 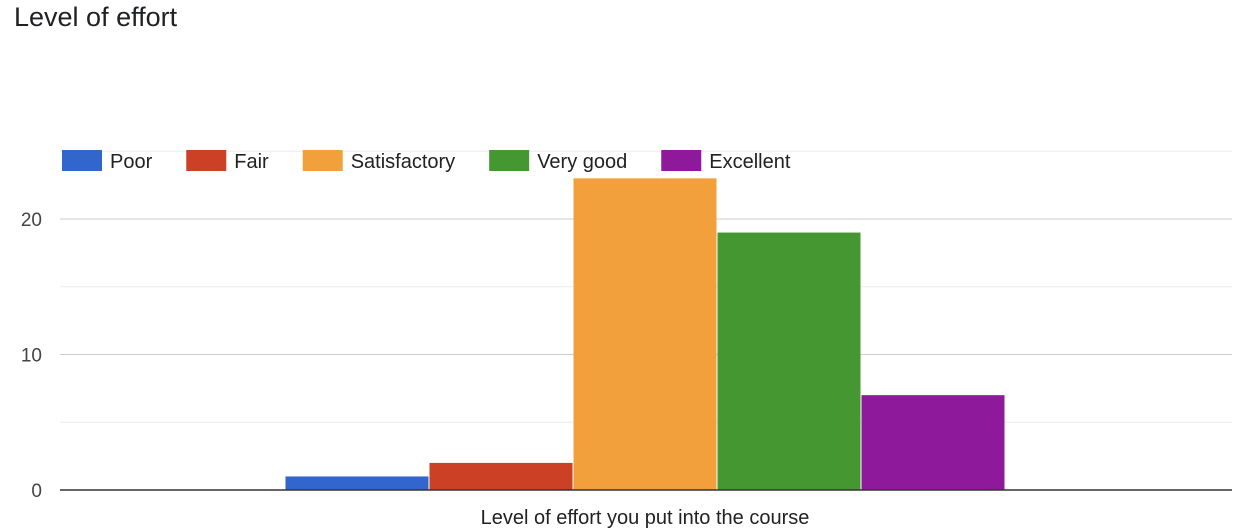 I want to click on legend-label: Fair, so click(x=251, y=162).